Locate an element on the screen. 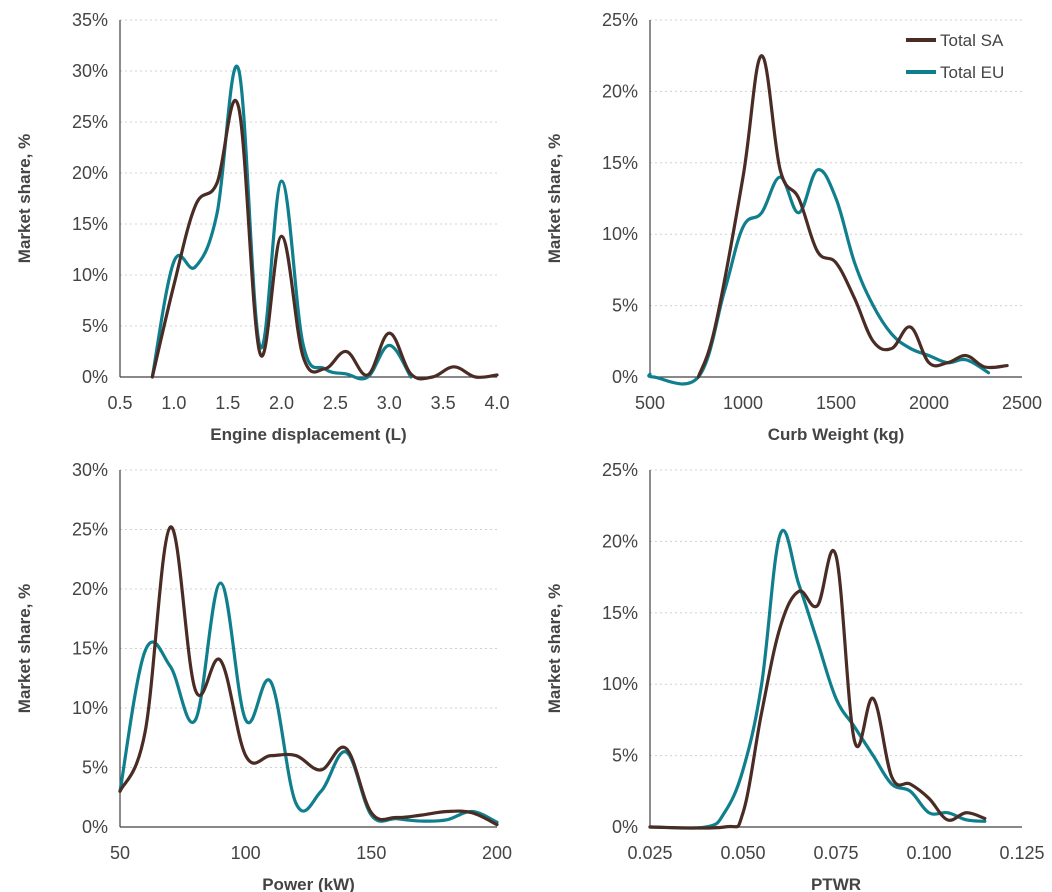 The image size is (1052, 892). x-axis-title: Curb Weight (kg) is located at coordinates (836, 434).